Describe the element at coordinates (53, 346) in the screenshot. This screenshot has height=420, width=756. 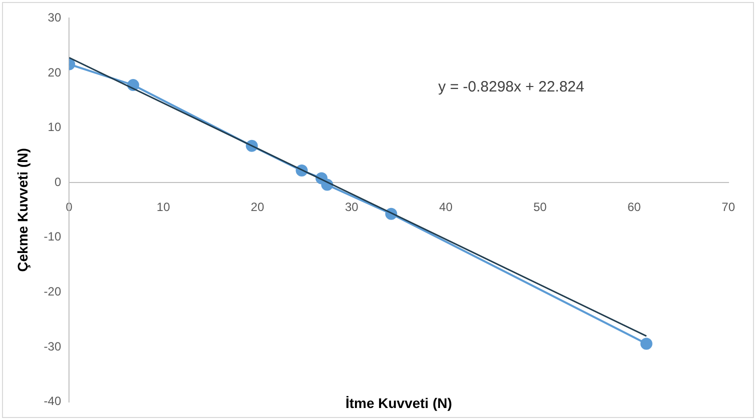
I see `y-tick-label: -30` at that location.